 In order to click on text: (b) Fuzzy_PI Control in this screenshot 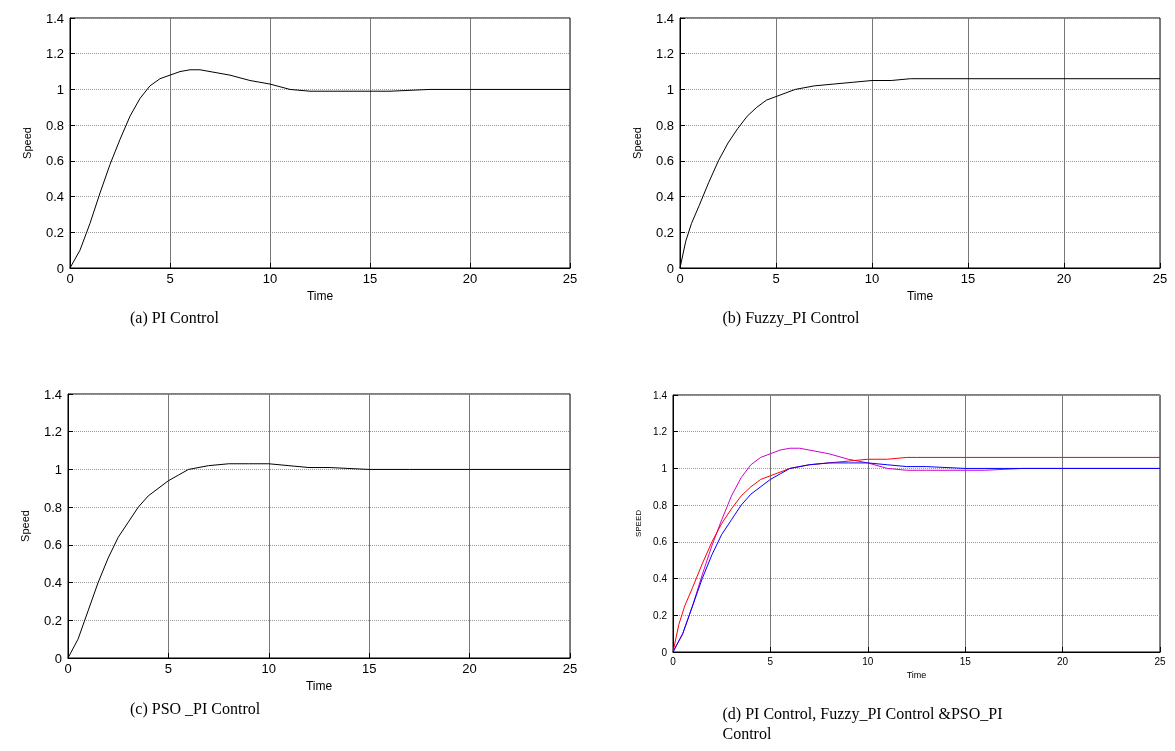, I will do `click(791, 317)`.